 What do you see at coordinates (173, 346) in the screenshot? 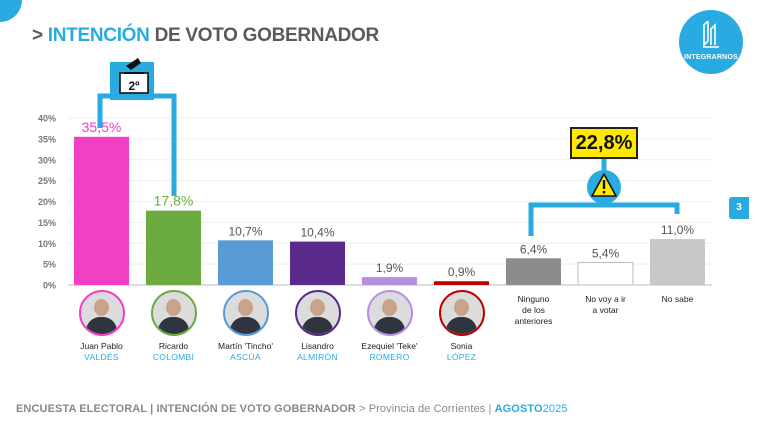
I see `candidate-first-name: Ricardo` at bounding box center [173, 346].